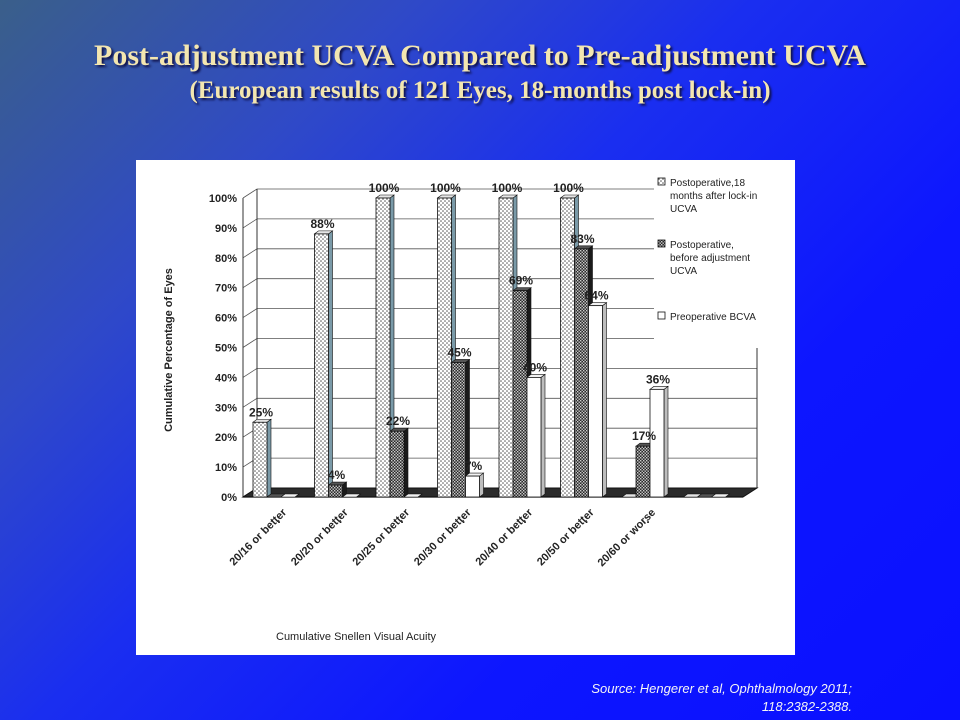  Describe the element at coordinates (356, 637) in the screenshot. I see `x-axis-label: Cumulative Snellen Visual Acuity` at that location.